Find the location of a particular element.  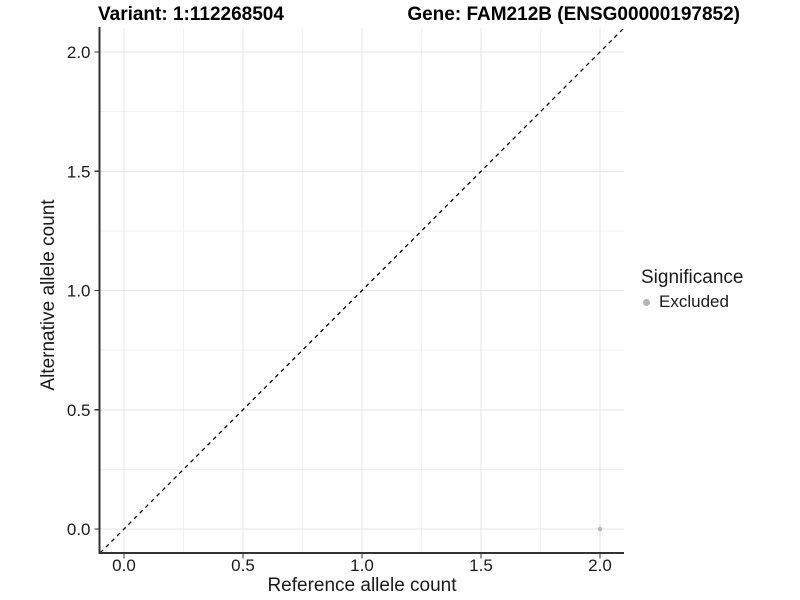

y-tick-label: 0.0 is located at coordinates (79, 529).